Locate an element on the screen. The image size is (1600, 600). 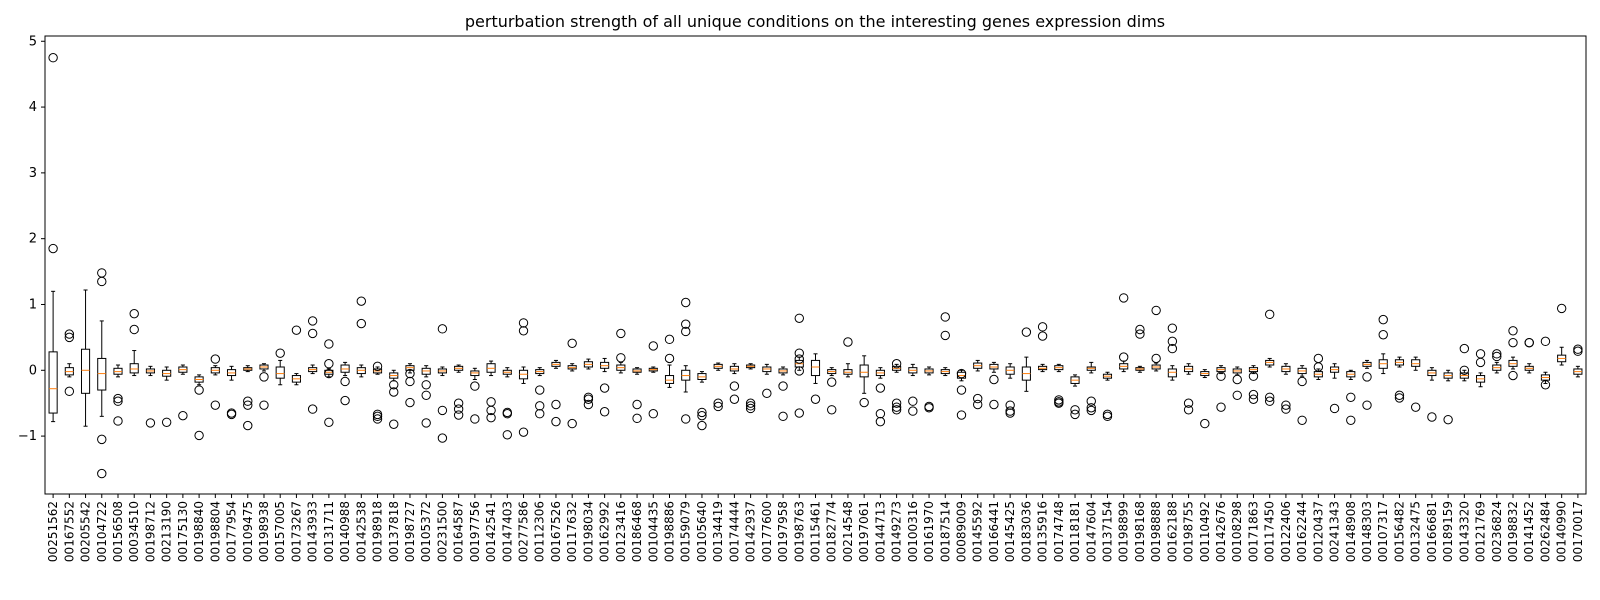
x-tick-label: 00117632 is located at coordinates (572, 531).